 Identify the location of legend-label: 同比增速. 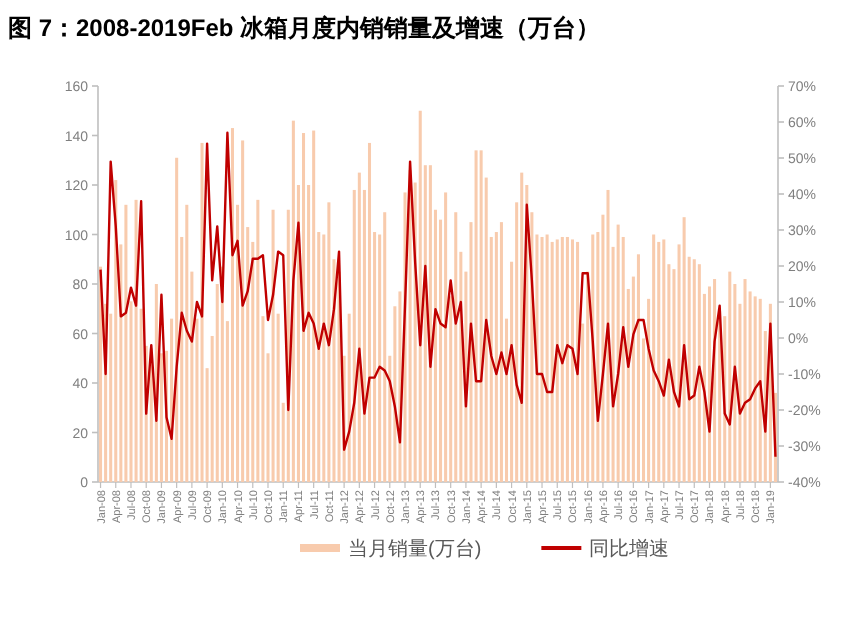
(629, 549).